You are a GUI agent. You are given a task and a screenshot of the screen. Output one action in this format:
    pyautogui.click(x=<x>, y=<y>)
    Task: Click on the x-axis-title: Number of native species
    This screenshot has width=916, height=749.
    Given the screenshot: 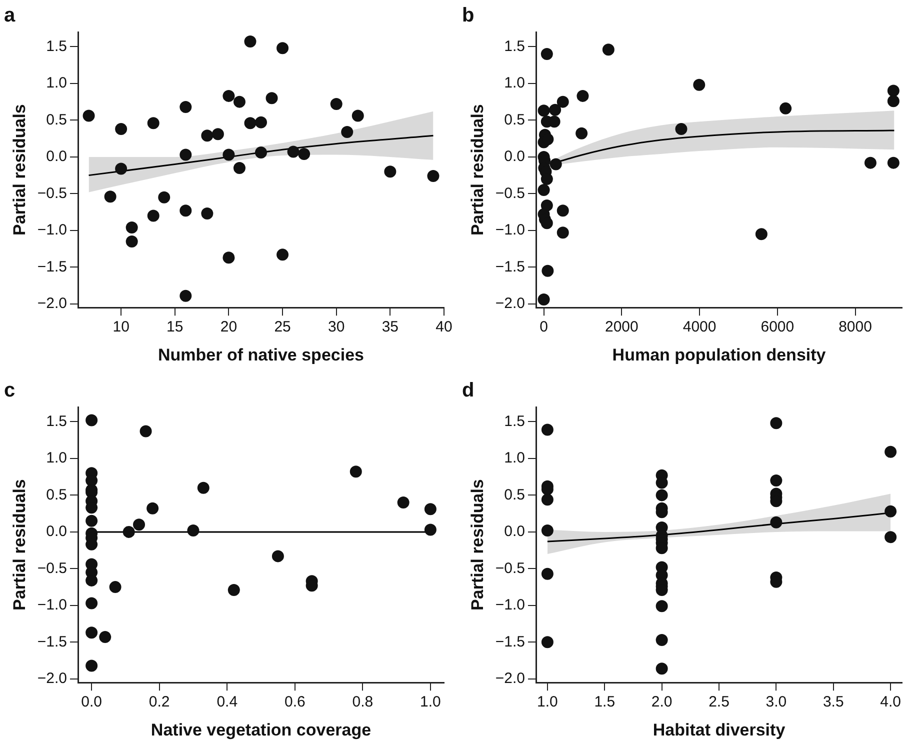 What is the action you would take?
    pyautogui.click(x=261, y=354)
    